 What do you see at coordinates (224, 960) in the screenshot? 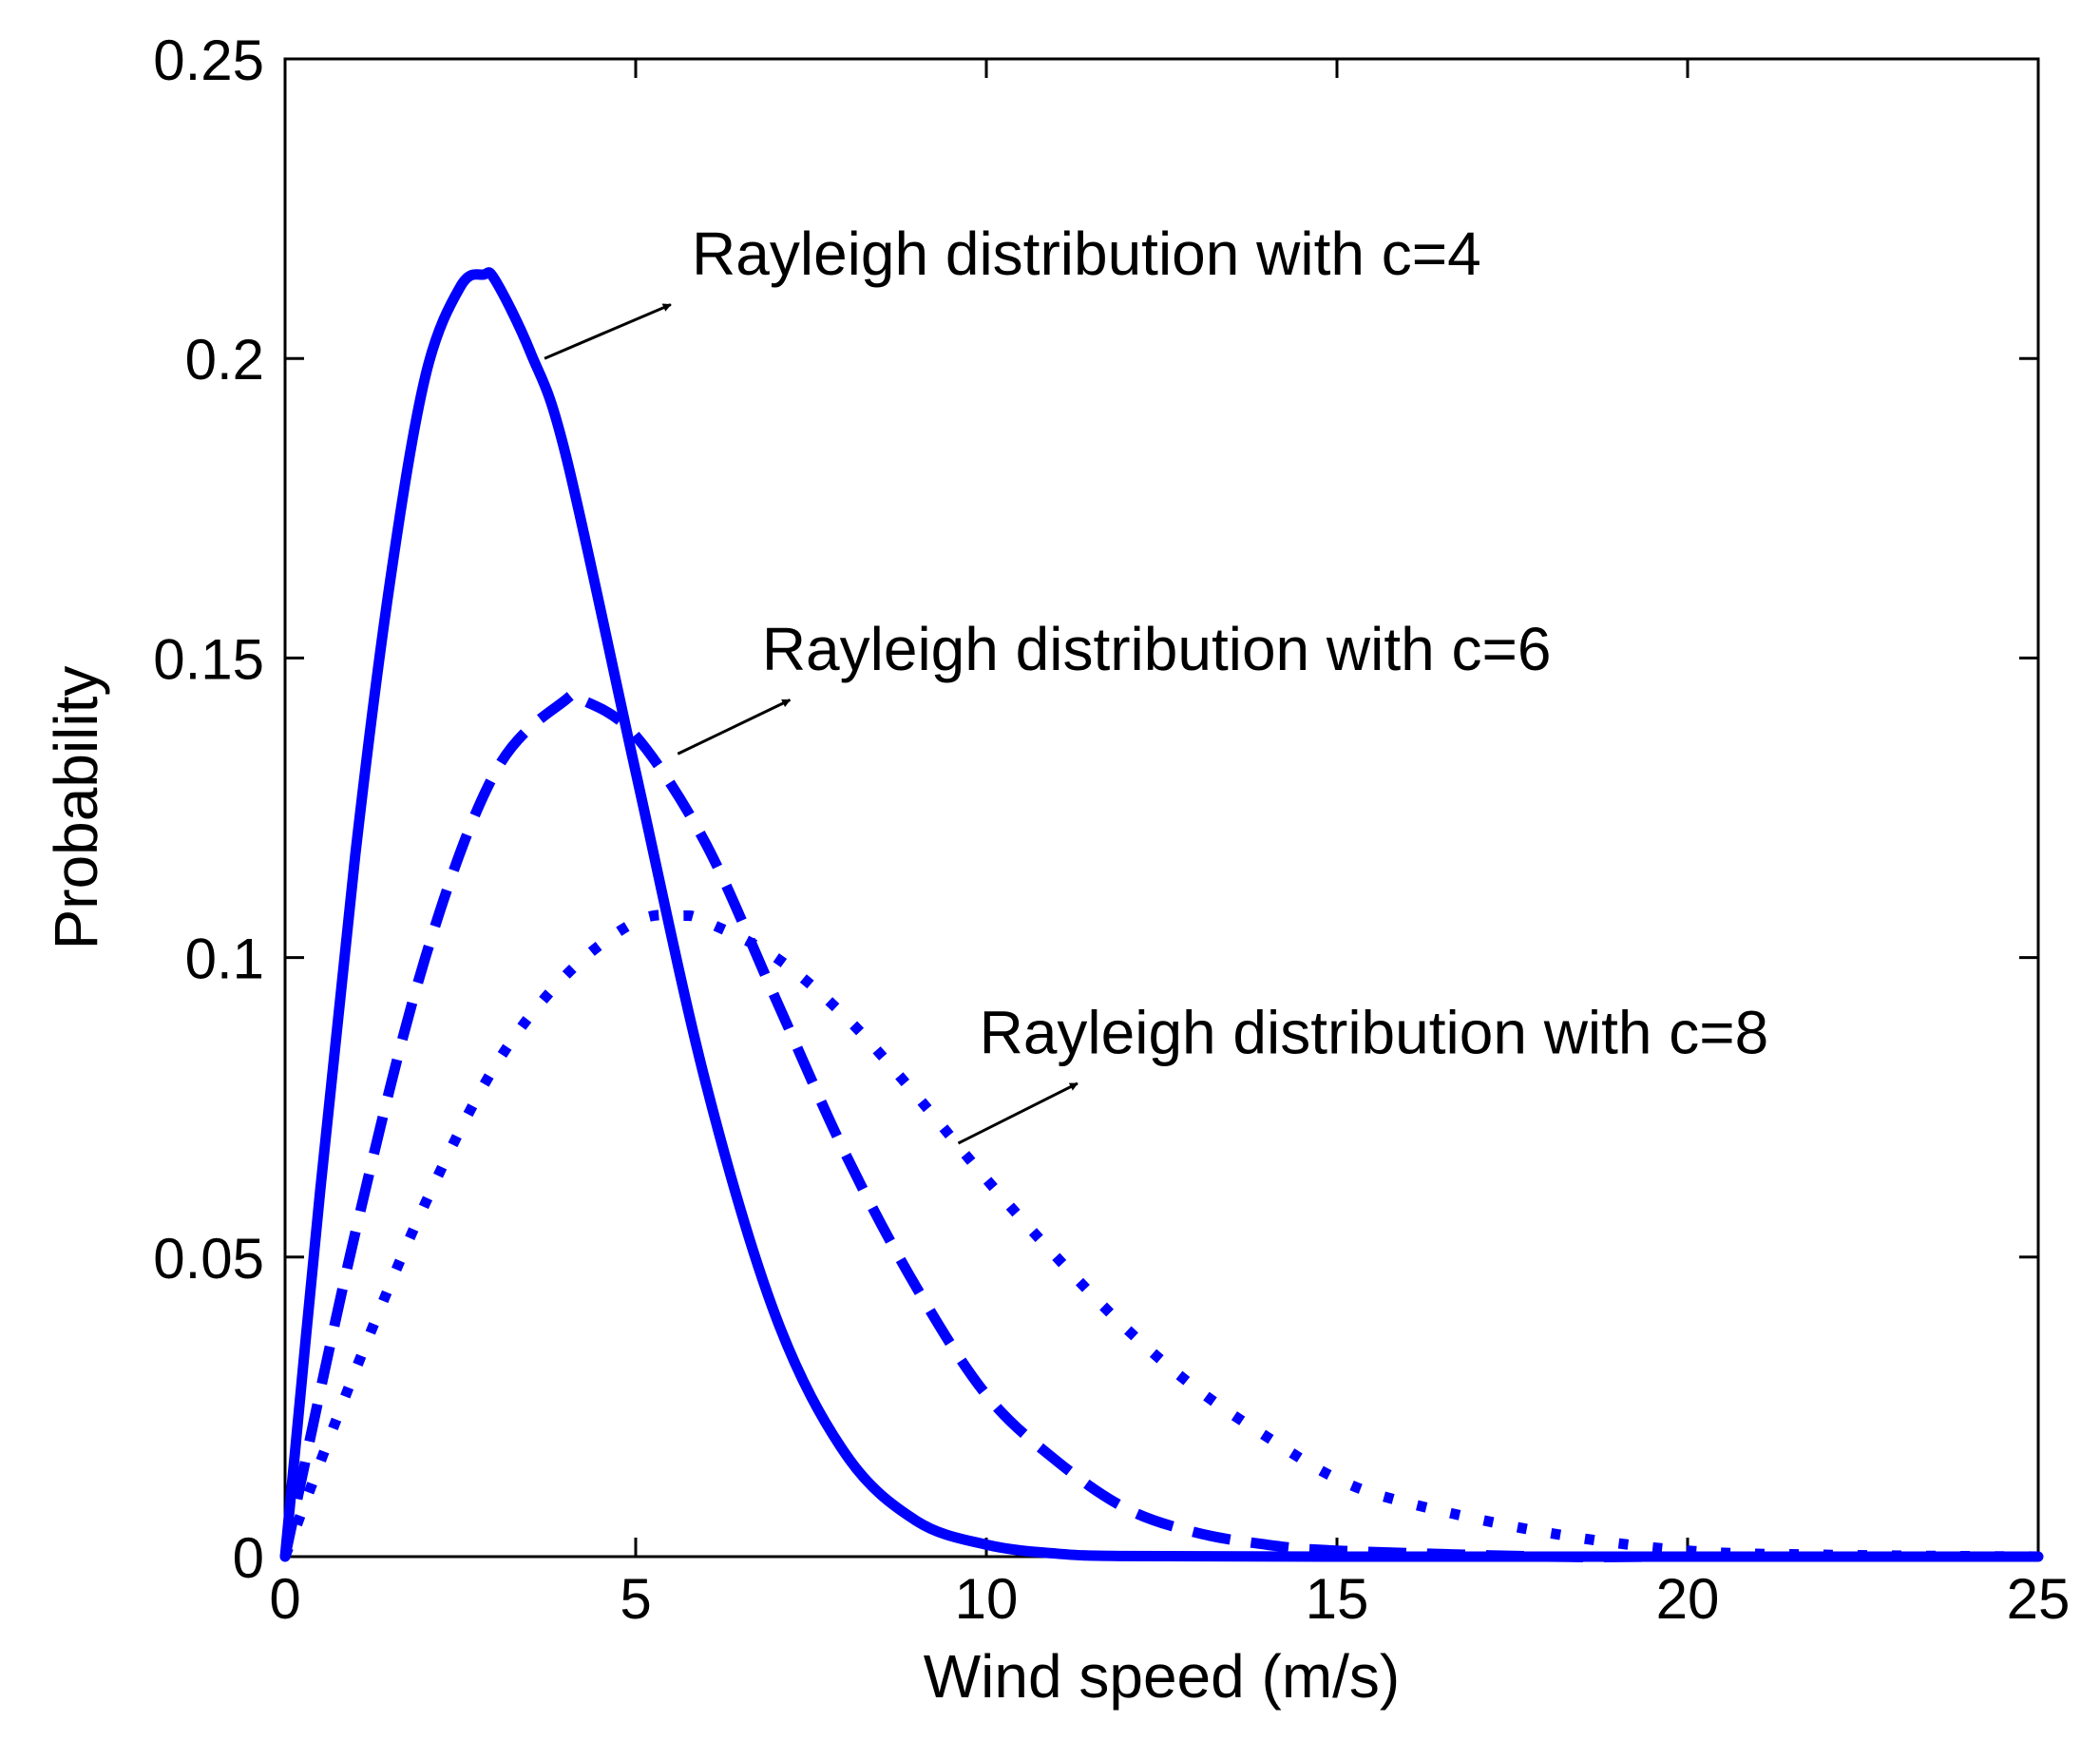
I see `y-tick-label: 0.1` at bounding box center [224, 960].